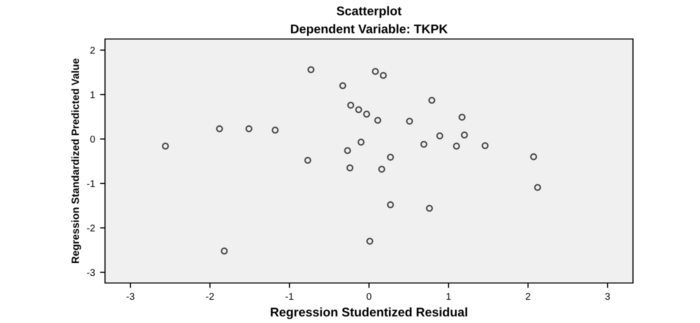  Describe the element at coordinates (369, 313) in the screenshot. I see `x-axis-title: Regression Studentized Residual` at that location.